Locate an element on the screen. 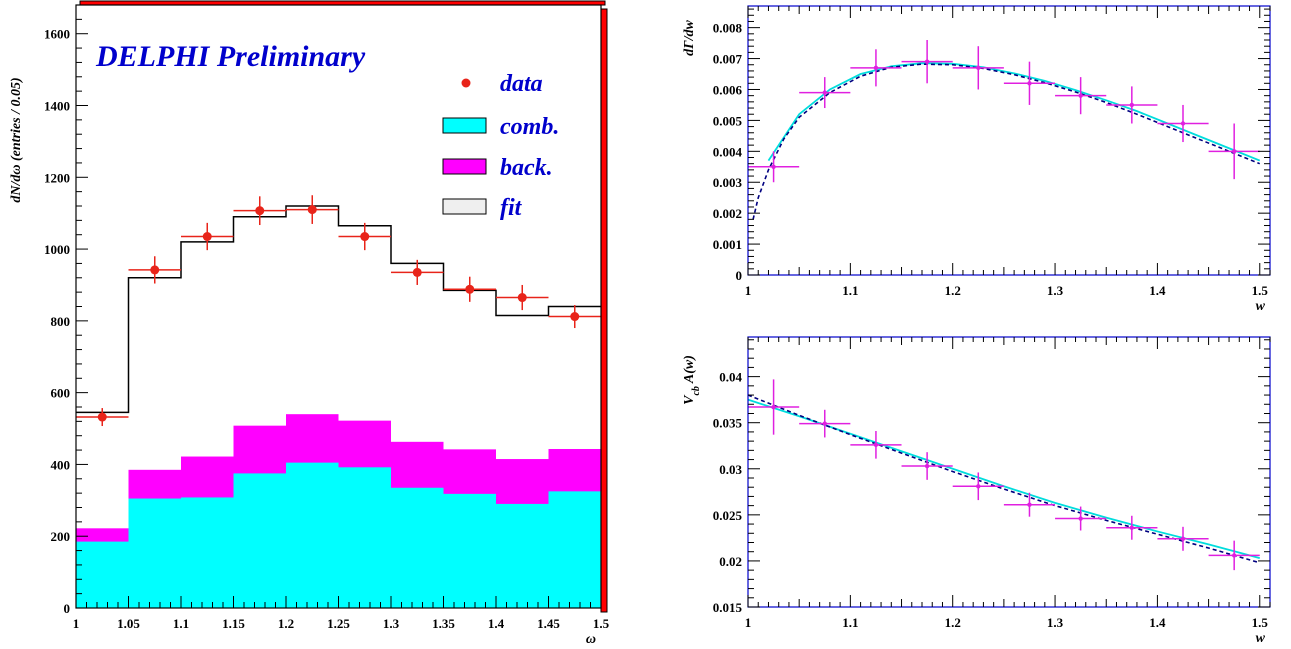  y-axis-title: dN/dω (entries / 0.05) is located at coordinates (16, 139).